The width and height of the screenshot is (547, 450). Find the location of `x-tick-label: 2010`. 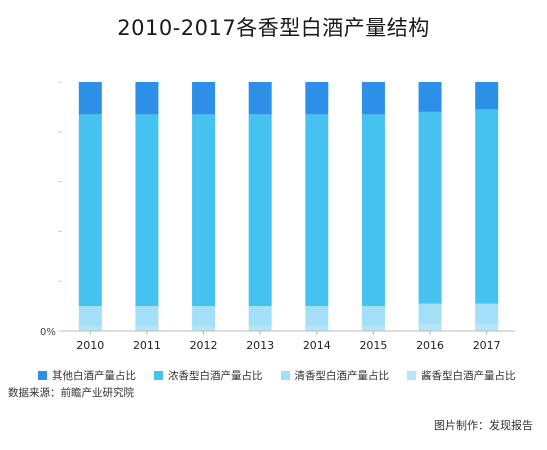

x-tick-label: 2010 is located at coordinates (90, 345).